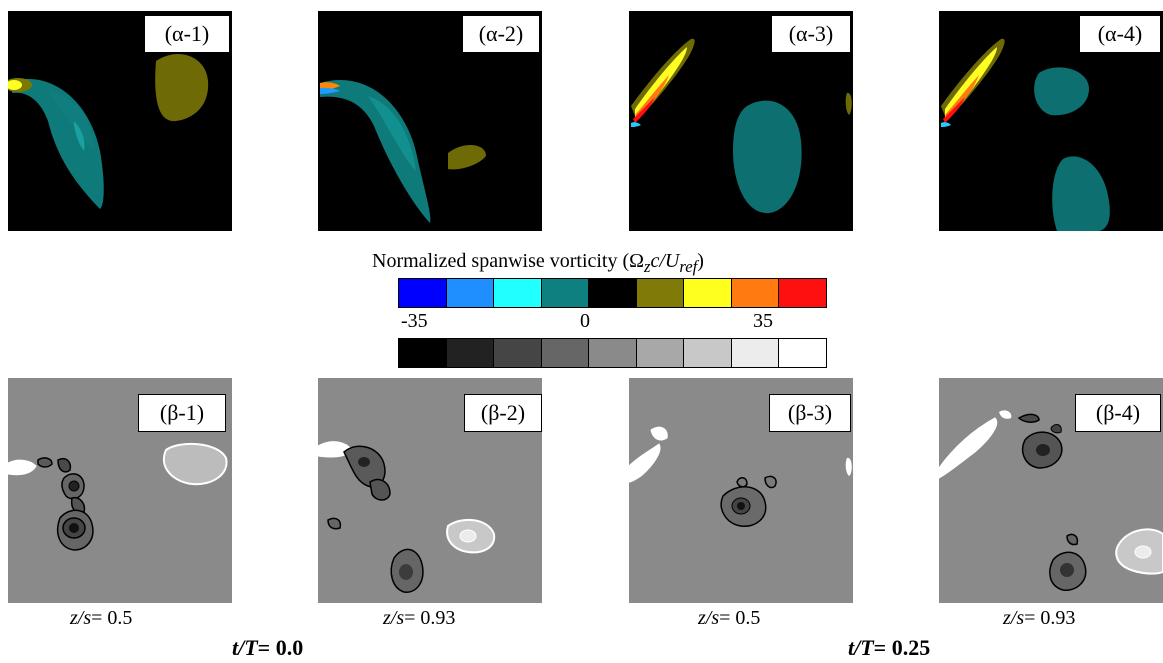  I want to click on grayscale-colorbar, so click(612, 353).